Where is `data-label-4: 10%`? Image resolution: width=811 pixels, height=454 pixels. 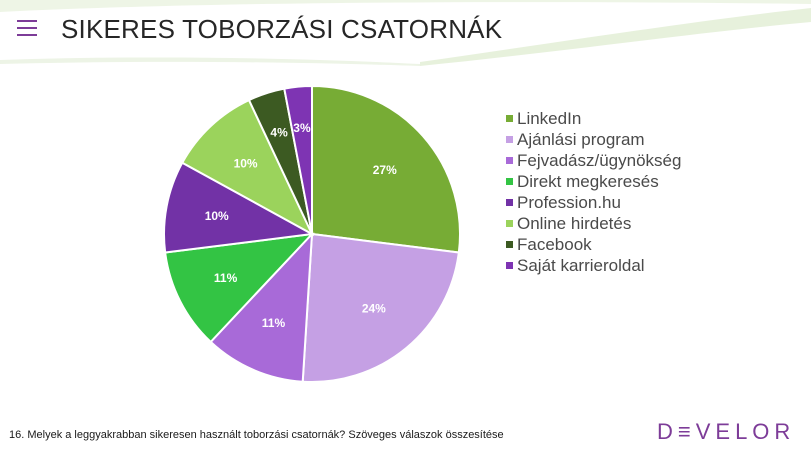
data-label-4: 10% is located at coordinates (217, 216).